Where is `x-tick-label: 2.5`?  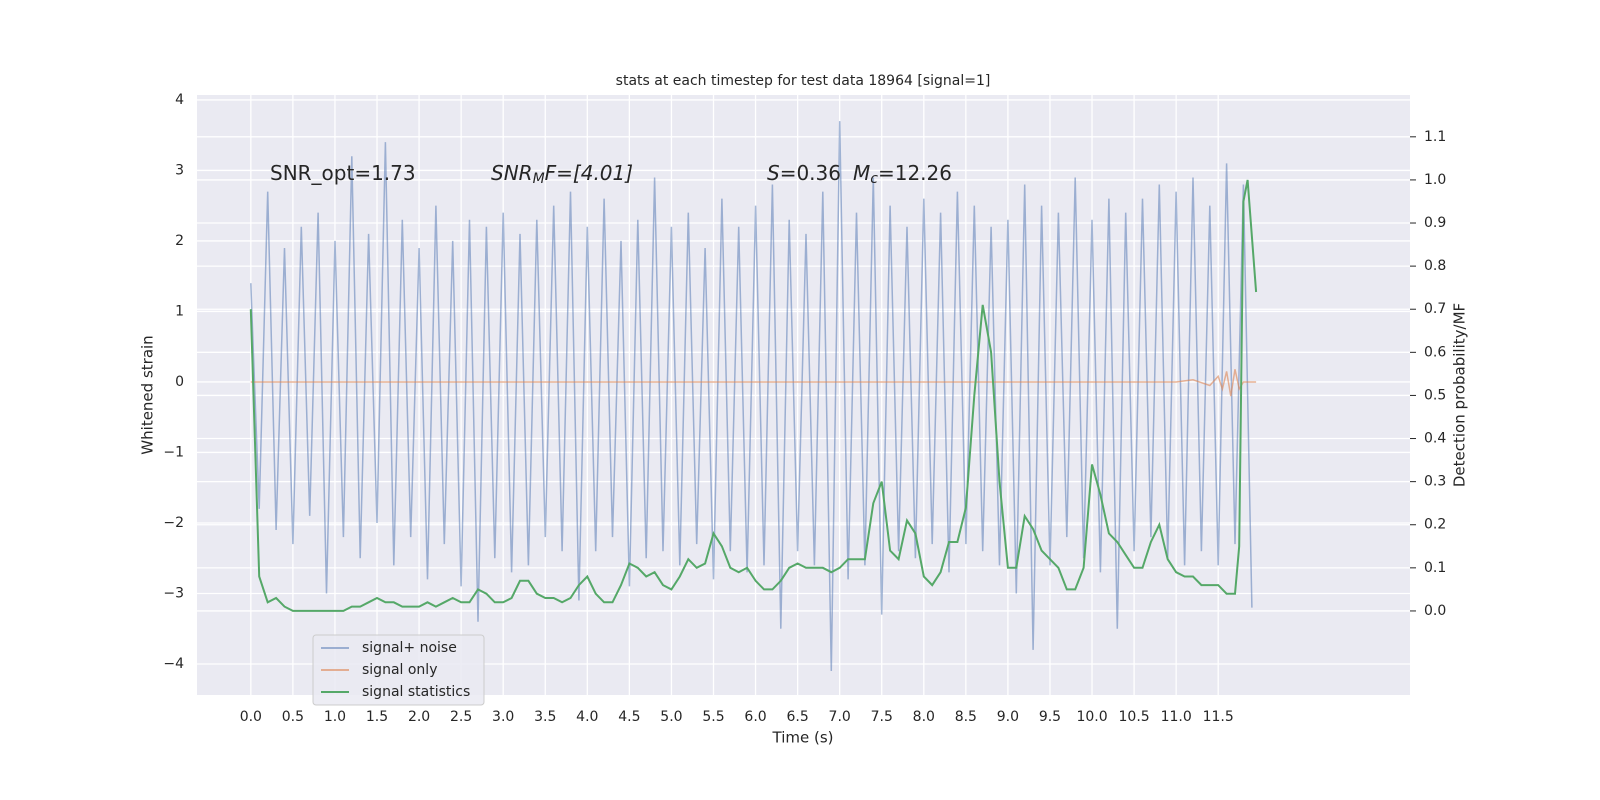
x-tick-label: 2.5 is located at coordinates (461, 717).